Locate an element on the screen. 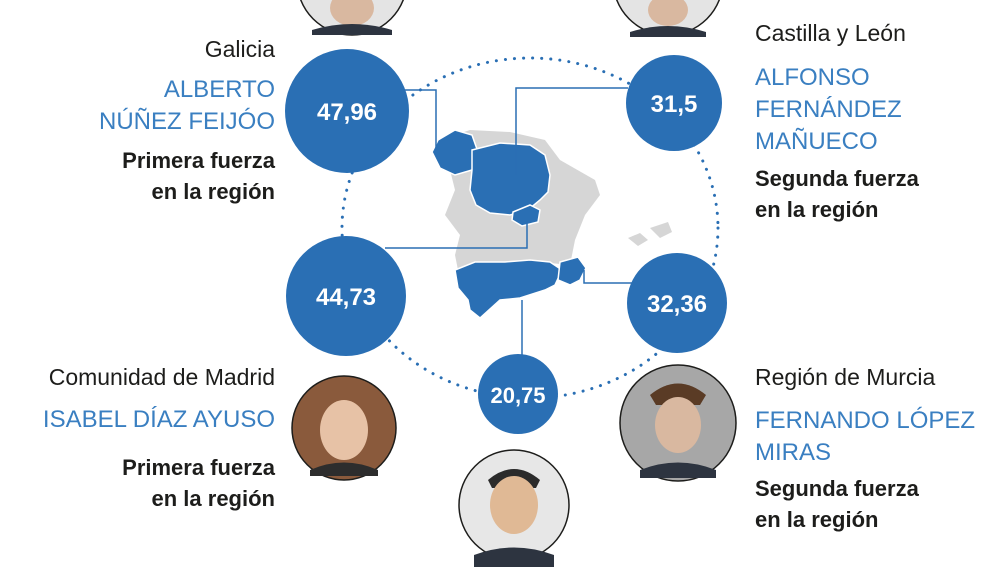 The image size is (1000, 567). spain-map is located at coordinates (551, 224).